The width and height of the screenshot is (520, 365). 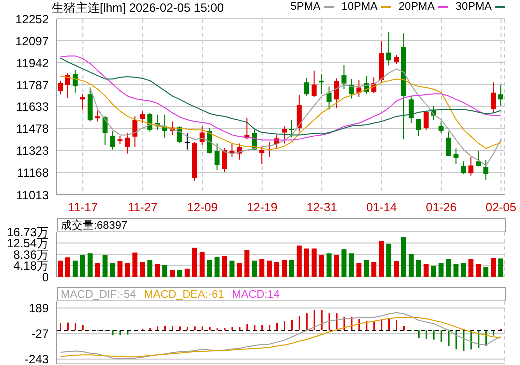 I want to click on text: MACD_DIF:-54, so click(x=98, y=294).